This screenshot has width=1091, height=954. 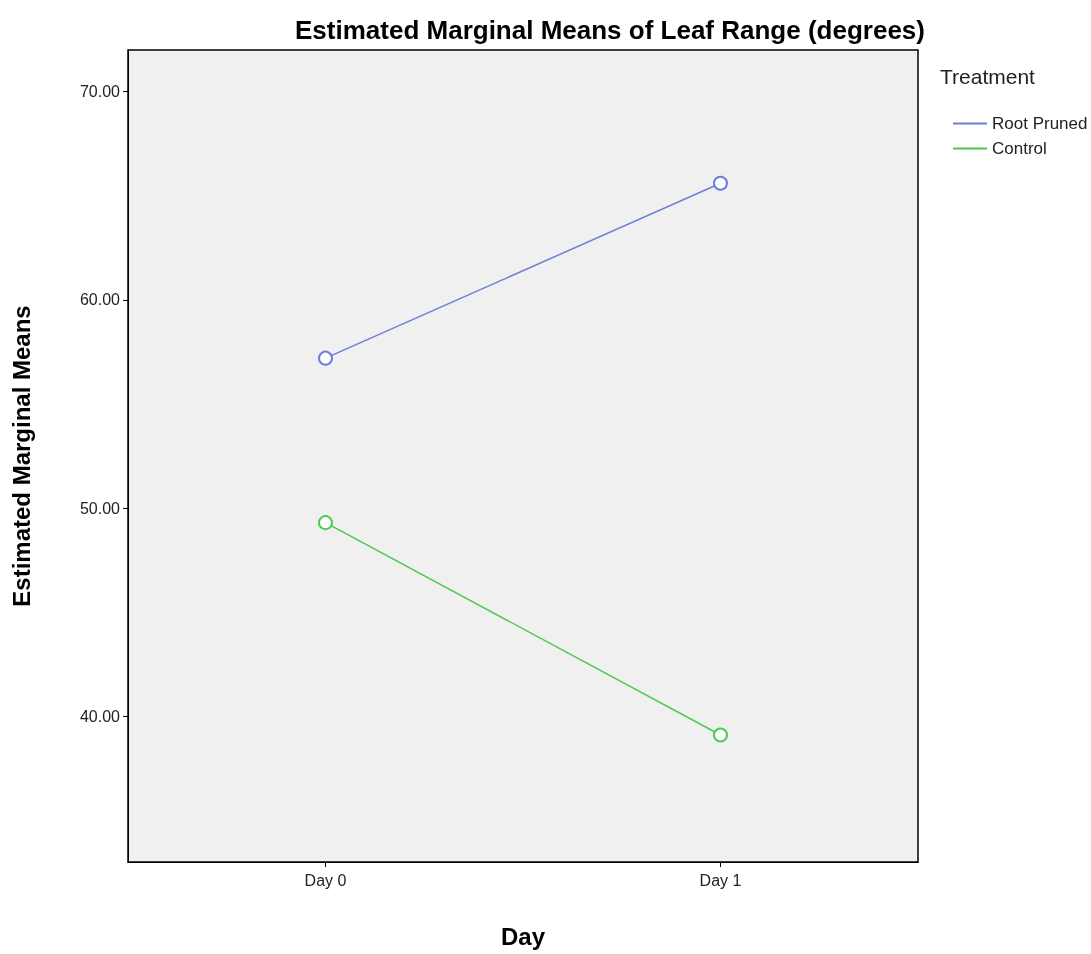 I want to click on y-tick-label: 70.00, so click(x=100, y=92).